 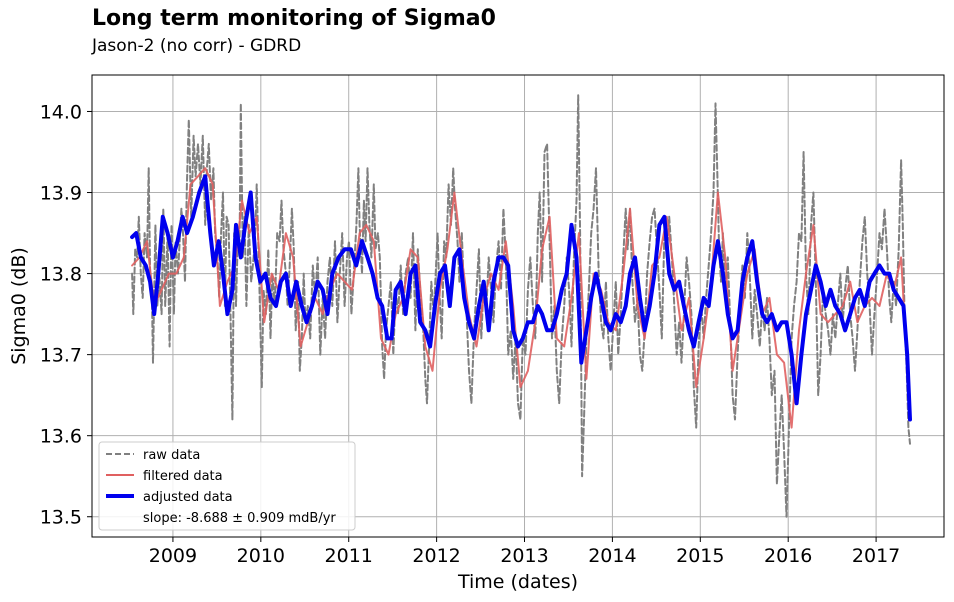 I want to click on x-tick-label: 2014, so click(x=612, y=556).